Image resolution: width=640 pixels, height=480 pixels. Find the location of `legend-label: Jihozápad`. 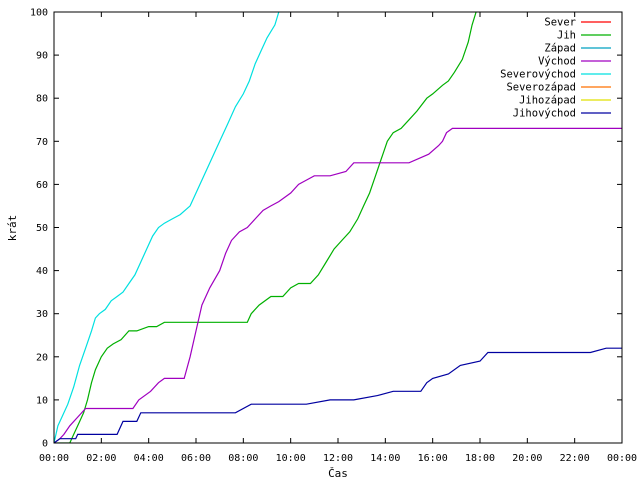

legend-label: Jihozápad is located at coordinates (547, 101).